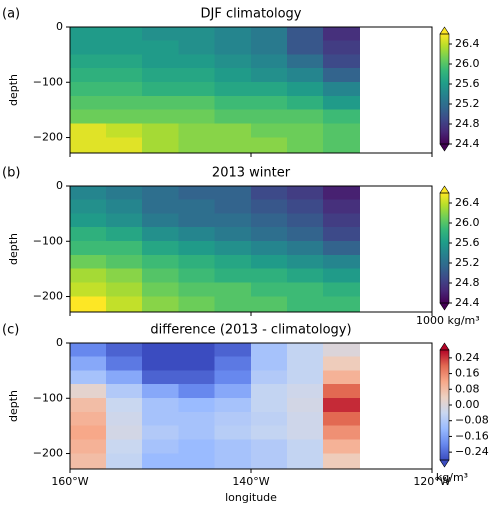  I want to click on colorbar-tick-label: 24.4, so click(467, 143).